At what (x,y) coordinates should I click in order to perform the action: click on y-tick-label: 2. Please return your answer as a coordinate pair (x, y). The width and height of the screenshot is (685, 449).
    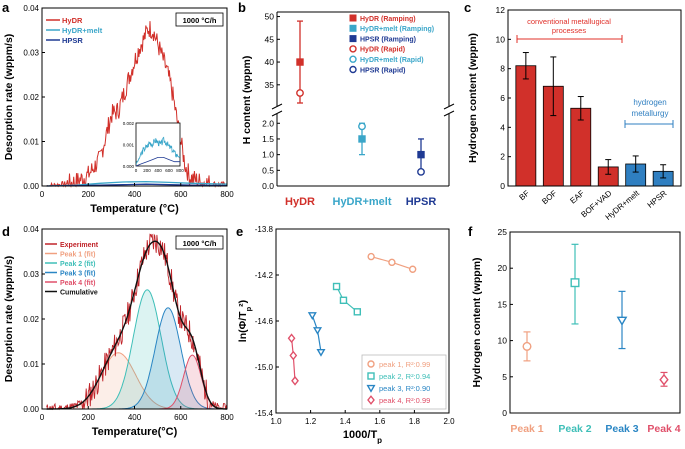
    Looking at the image, I should click on (502, 157).